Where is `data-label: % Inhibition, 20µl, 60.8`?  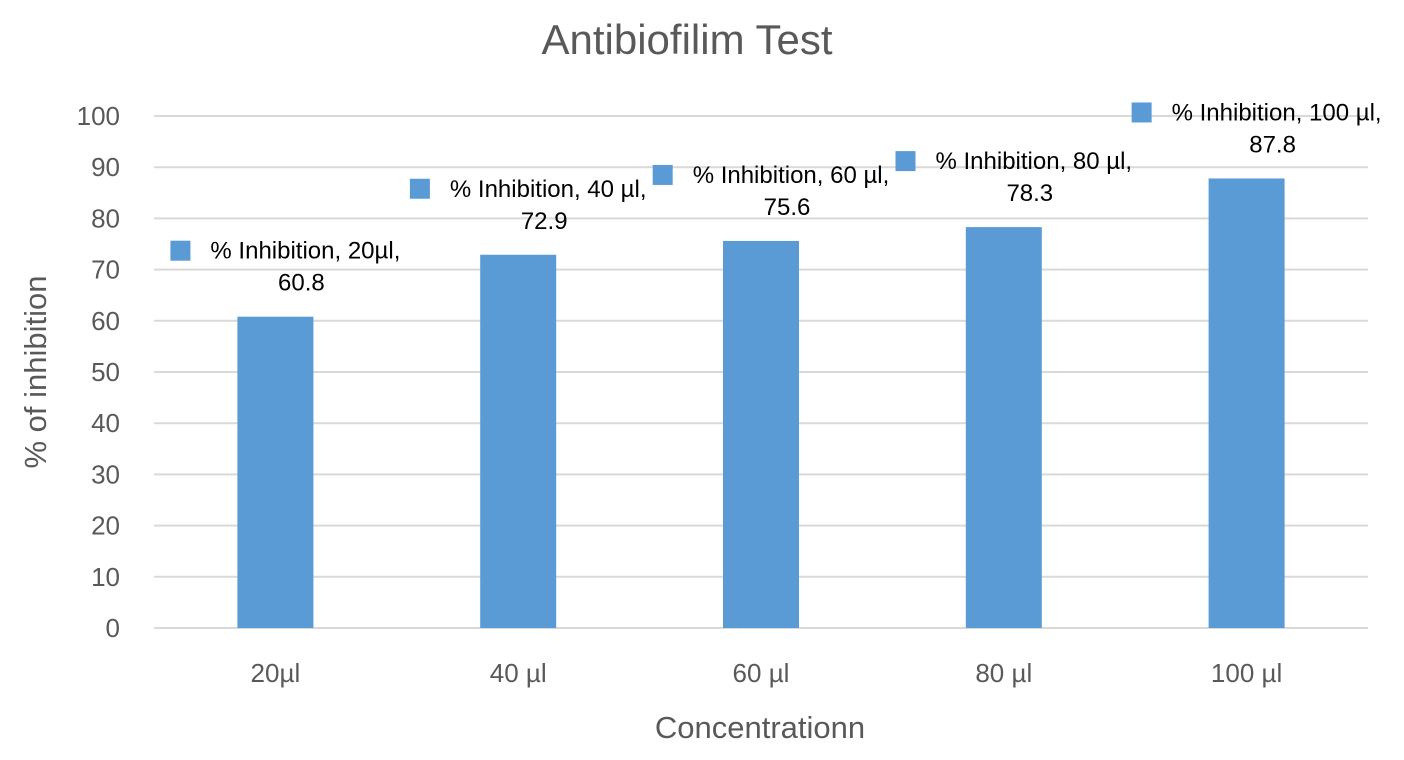
data-label: % Inhibition, 20µl, 60.8 is located at coordinates (285, 267).